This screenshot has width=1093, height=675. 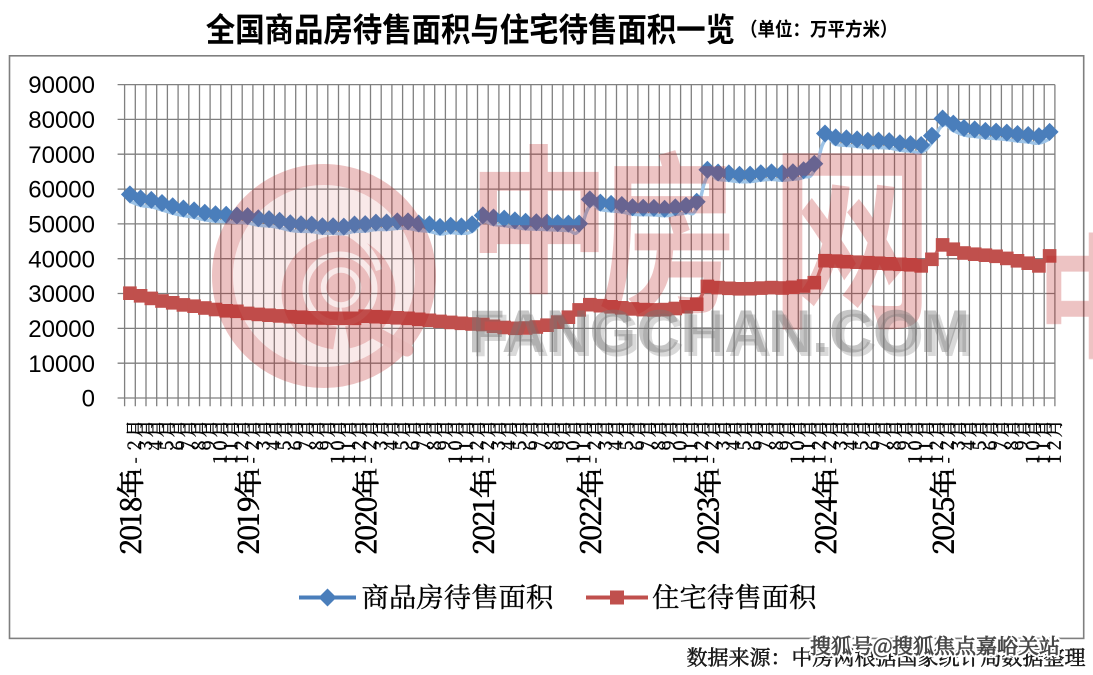 I want to click on svg-text: 40000, so click(x=61, y=259).